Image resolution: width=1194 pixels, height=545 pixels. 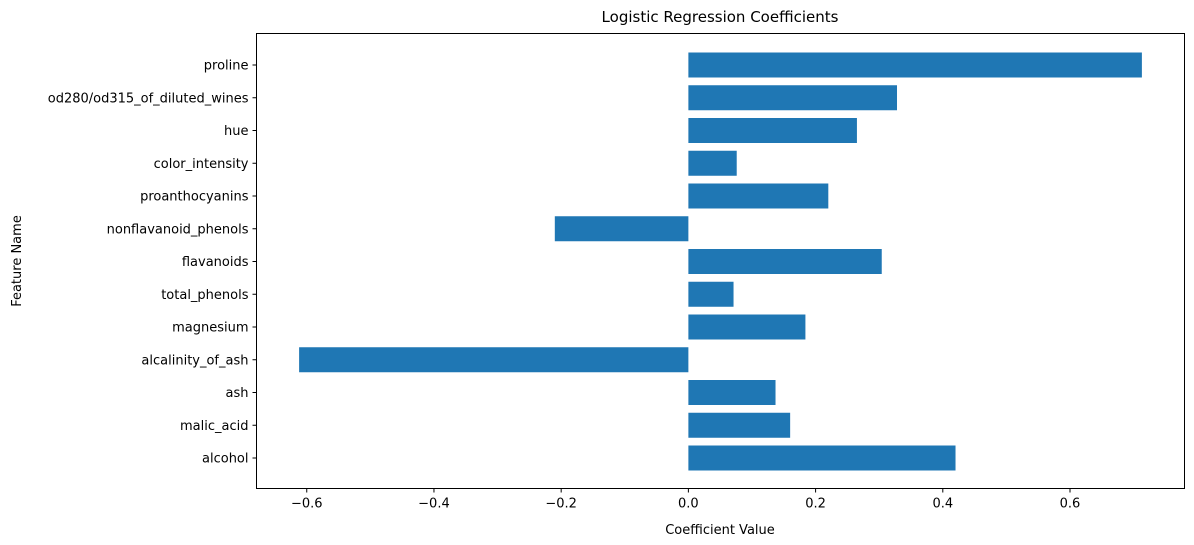 What do you see at coordinates (711, 294) in the screenshot?
I see `bar-total-phenols` at bounding box center [711, 294].